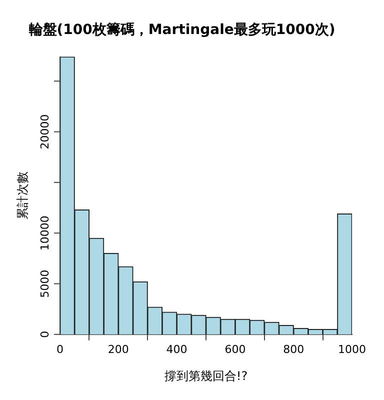 The height and width of the screenshot is (400, 384). What do you see at coordinates (45, 284) in the screenshot?
I see `y-tick-label: 5000` at bounding box center [45, 284].